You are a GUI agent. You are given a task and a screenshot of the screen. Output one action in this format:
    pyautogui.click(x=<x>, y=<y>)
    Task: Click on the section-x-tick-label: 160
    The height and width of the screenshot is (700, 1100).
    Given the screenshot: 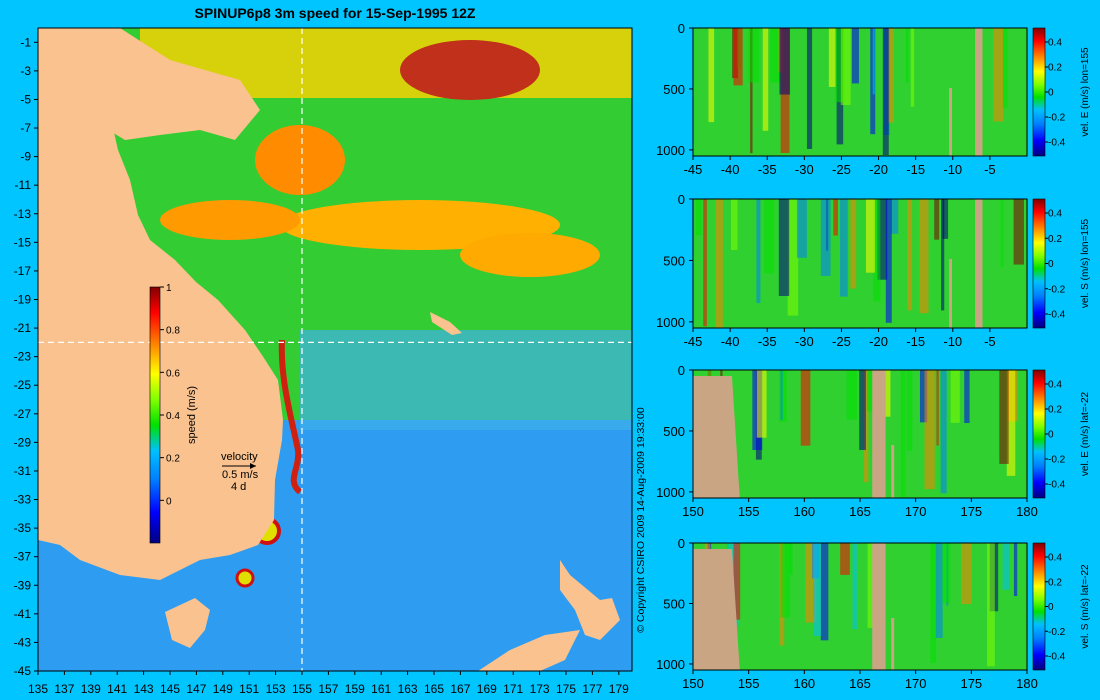 What is the action you would take?
    pyautogui.click(x=804, y=511)
    